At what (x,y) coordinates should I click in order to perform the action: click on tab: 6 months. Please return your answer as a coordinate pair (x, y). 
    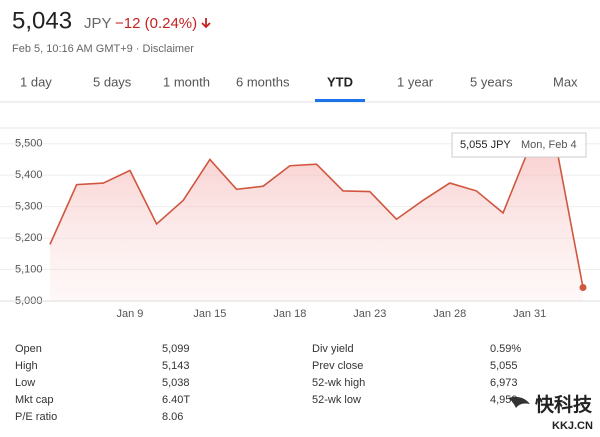
    Looking at the image, I should click on (263, 81).